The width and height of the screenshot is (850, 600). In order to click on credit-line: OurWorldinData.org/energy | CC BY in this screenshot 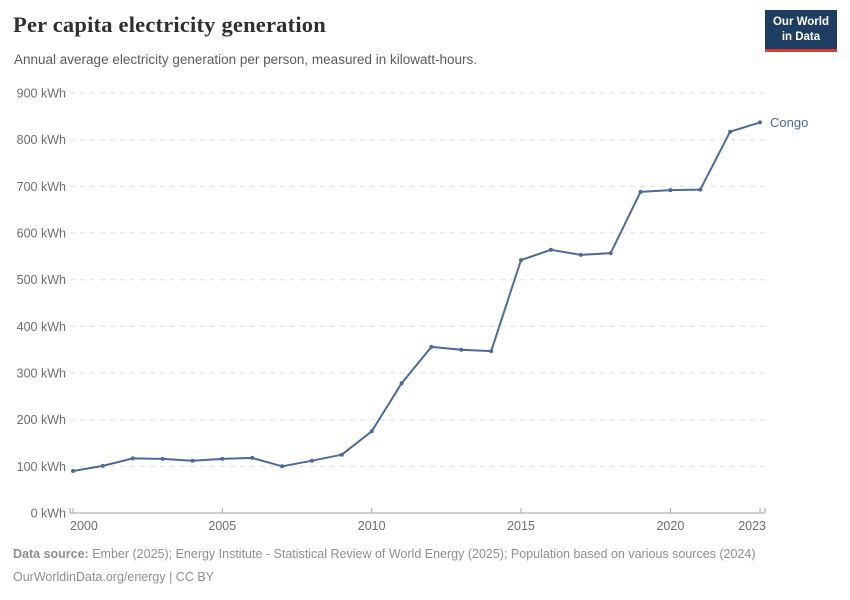, I will do `click(425, 577)`.